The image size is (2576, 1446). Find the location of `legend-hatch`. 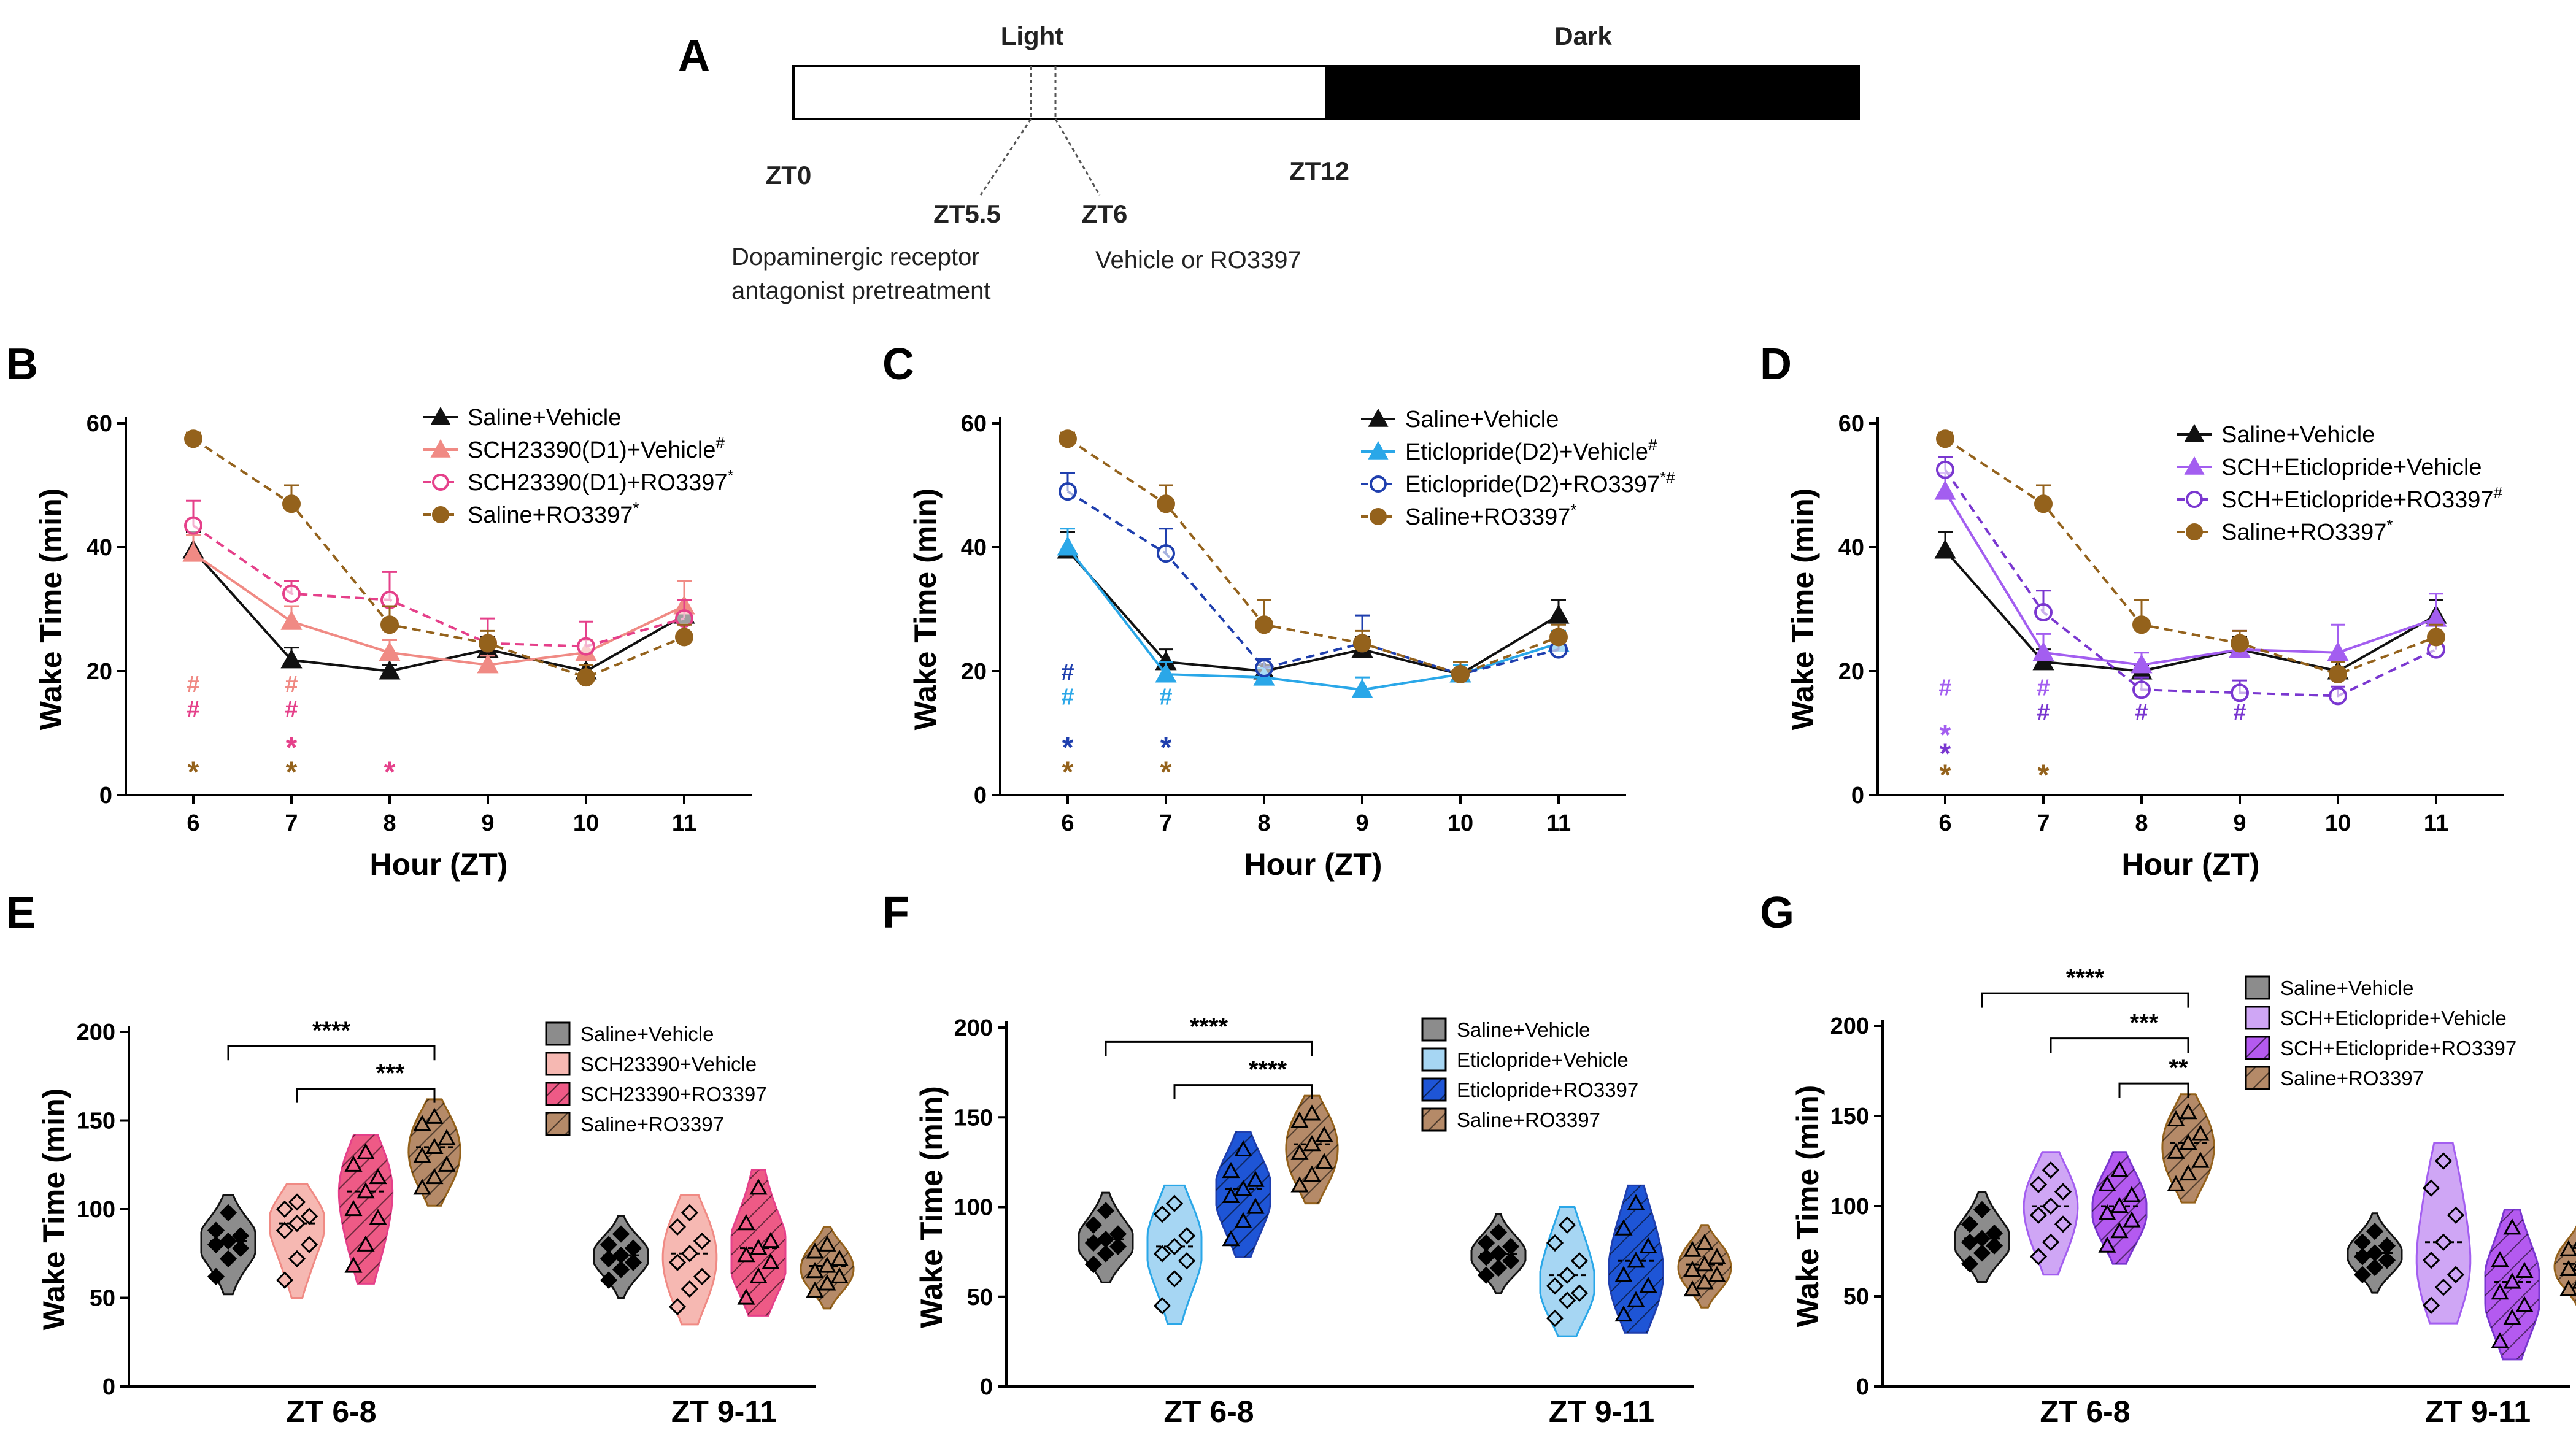

legend-hatch is located at coordinates (2257, 1048).